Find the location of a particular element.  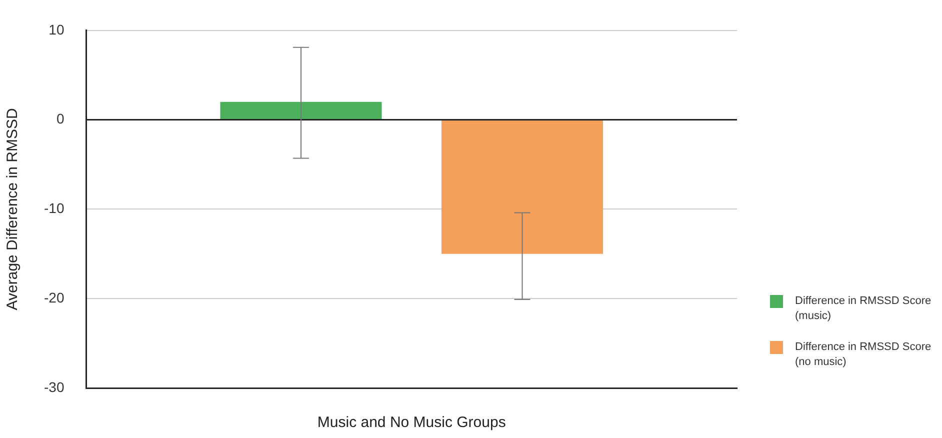

legend-label: Difference in RMSSD Score (no music) is located at coordinates (863, 355).